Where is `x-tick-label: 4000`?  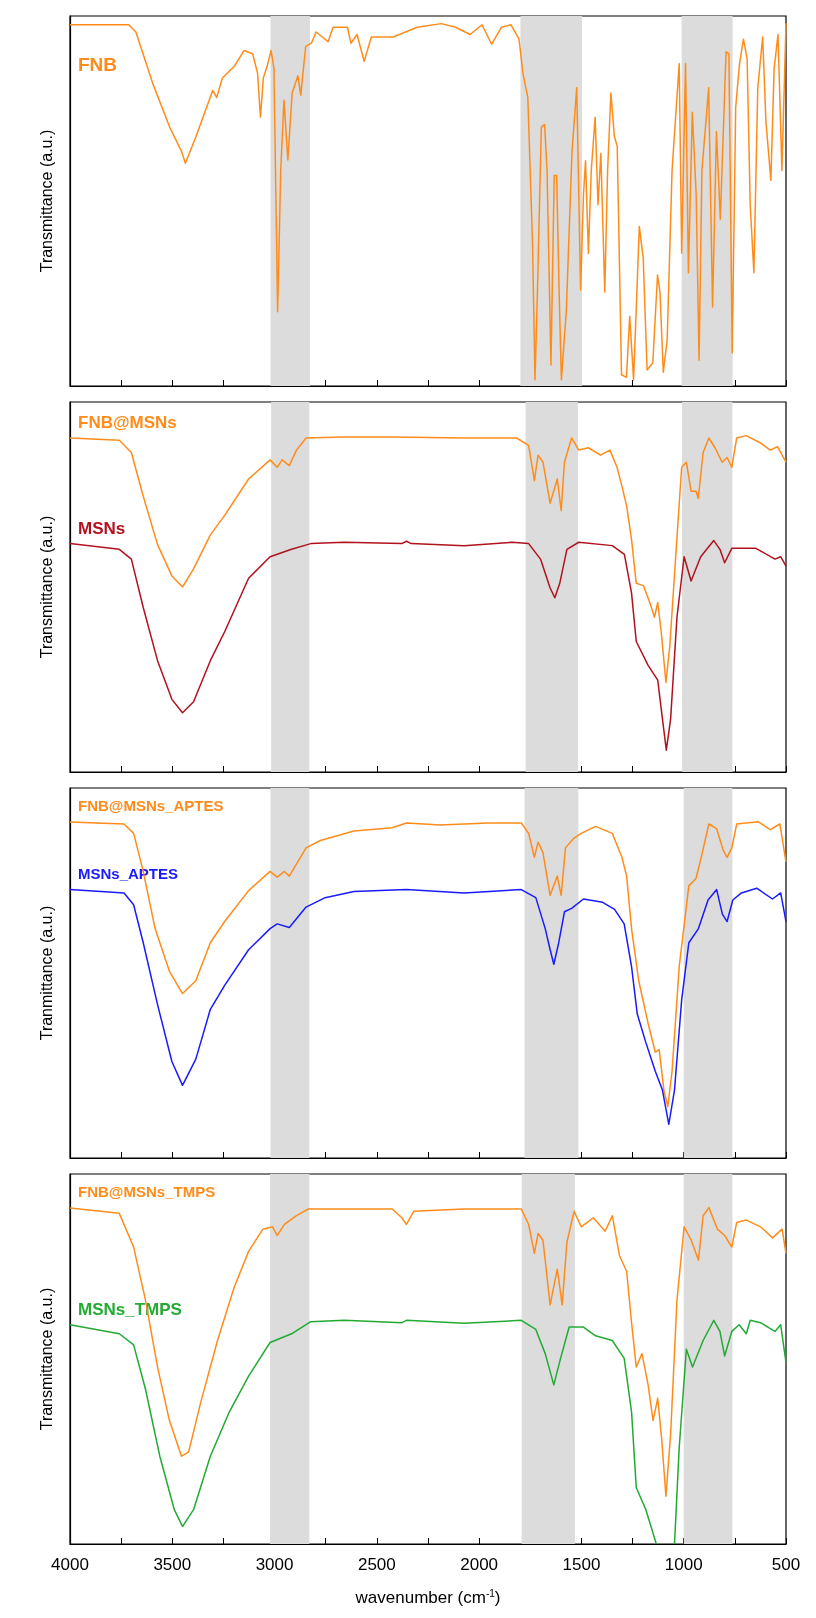 x-tick-label: 4000 is located at coordinates (70, 1564).